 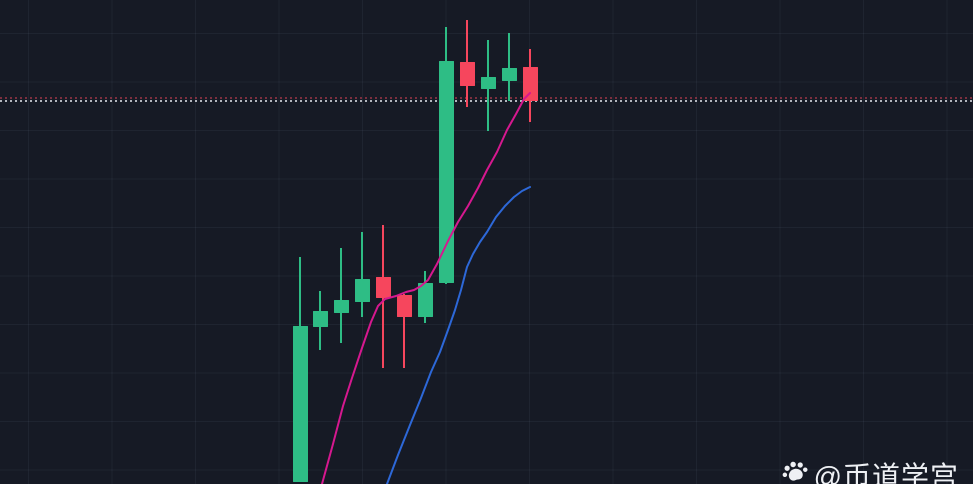 I want to click on watermark-handle: @币道学宫, so click(x=886, y=472).